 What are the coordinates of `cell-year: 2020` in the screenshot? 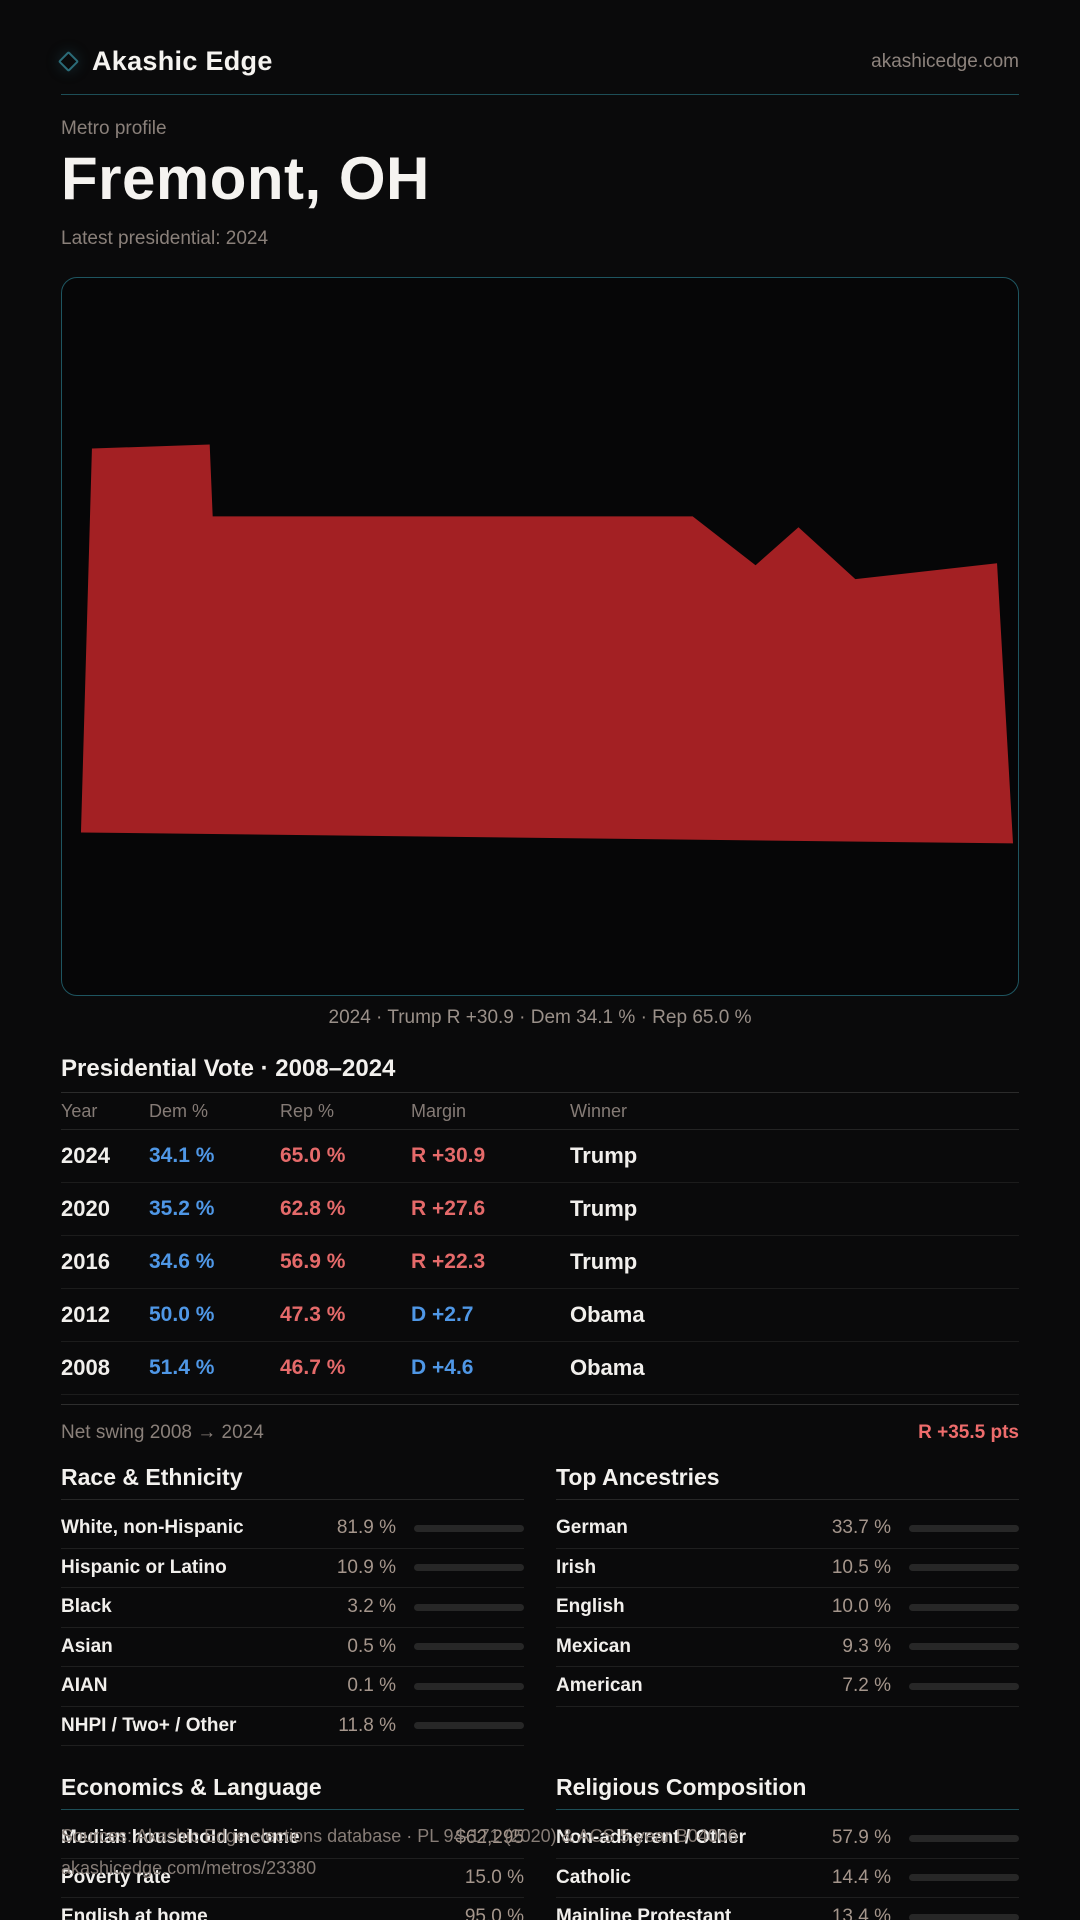 It's located at (85, 1208).